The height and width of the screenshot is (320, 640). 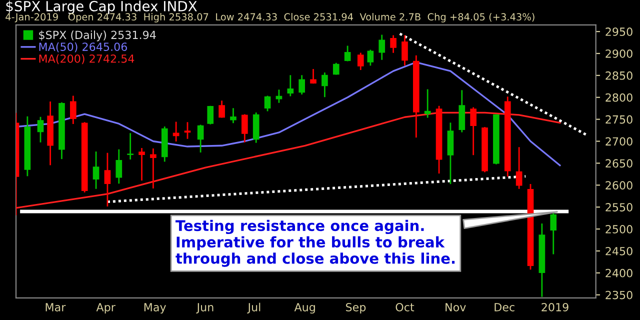 I want to click on x-tick-label: Dec, so click(x=504, y=307).